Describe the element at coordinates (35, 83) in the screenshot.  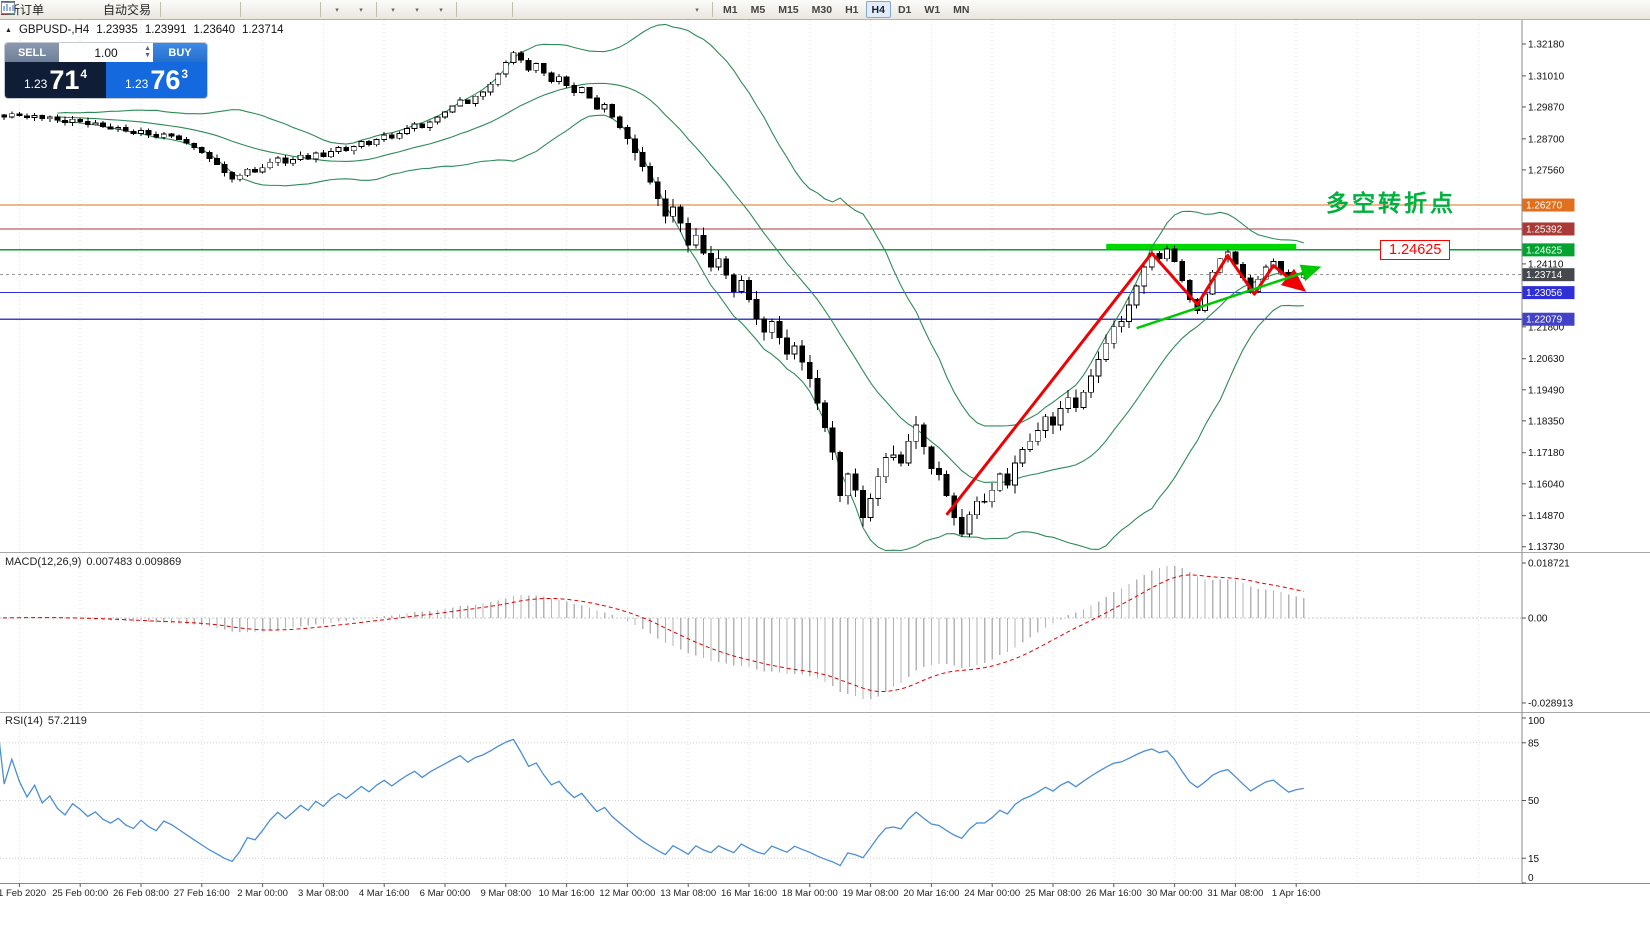
I see `sell-price-prefix: 1.23` at that location.